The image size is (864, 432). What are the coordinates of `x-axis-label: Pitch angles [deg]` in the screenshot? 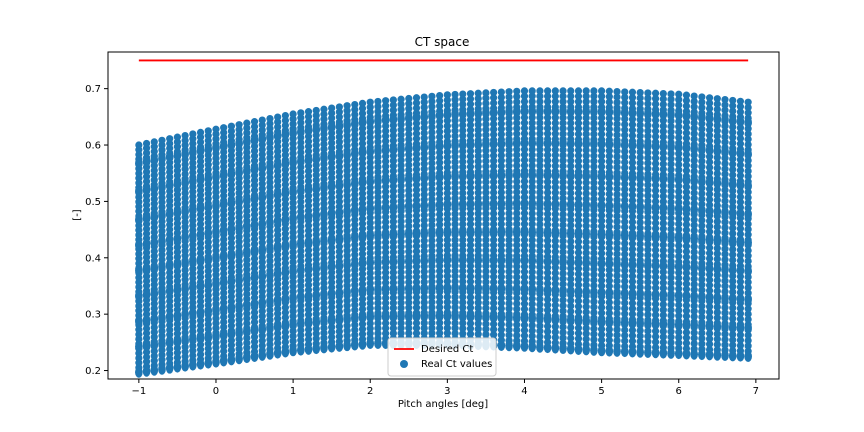 It's located at (443, 404).